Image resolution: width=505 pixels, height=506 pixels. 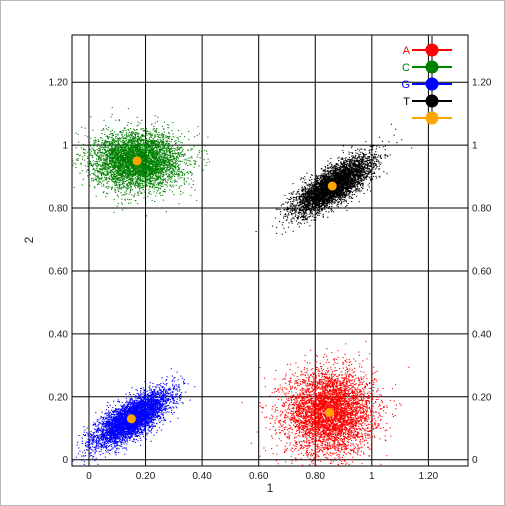 What do you see at coordinates (482, 397) in the screenshot?
I see `y-tick-label-right: 0.20` at bounding box center [482, 397].